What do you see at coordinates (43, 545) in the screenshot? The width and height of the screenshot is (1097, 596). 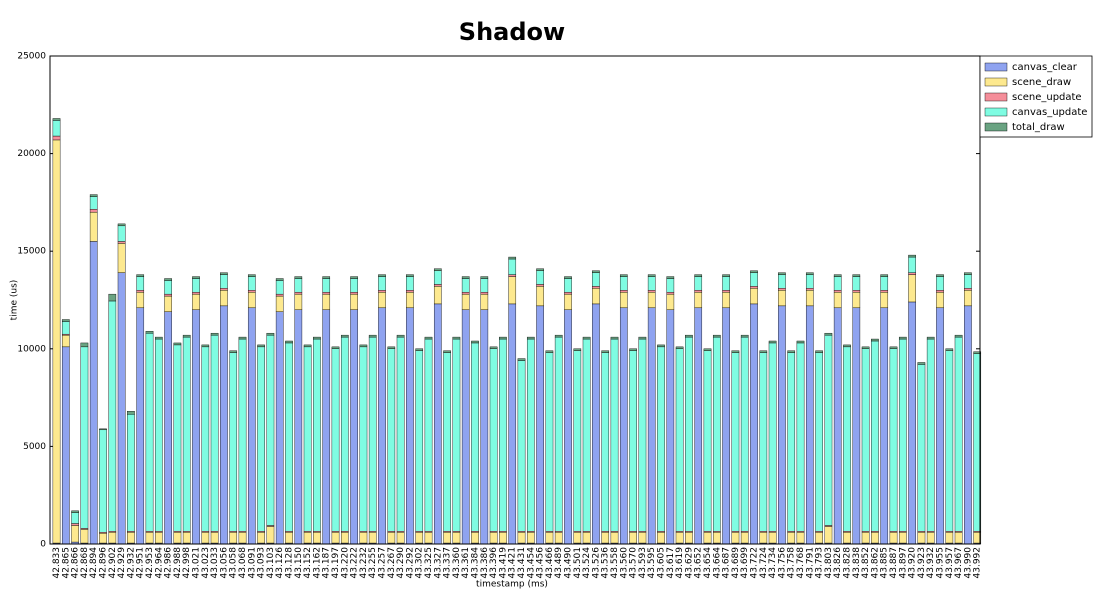 I see `y-tick-label: 0` at bounding box center [43, 545].